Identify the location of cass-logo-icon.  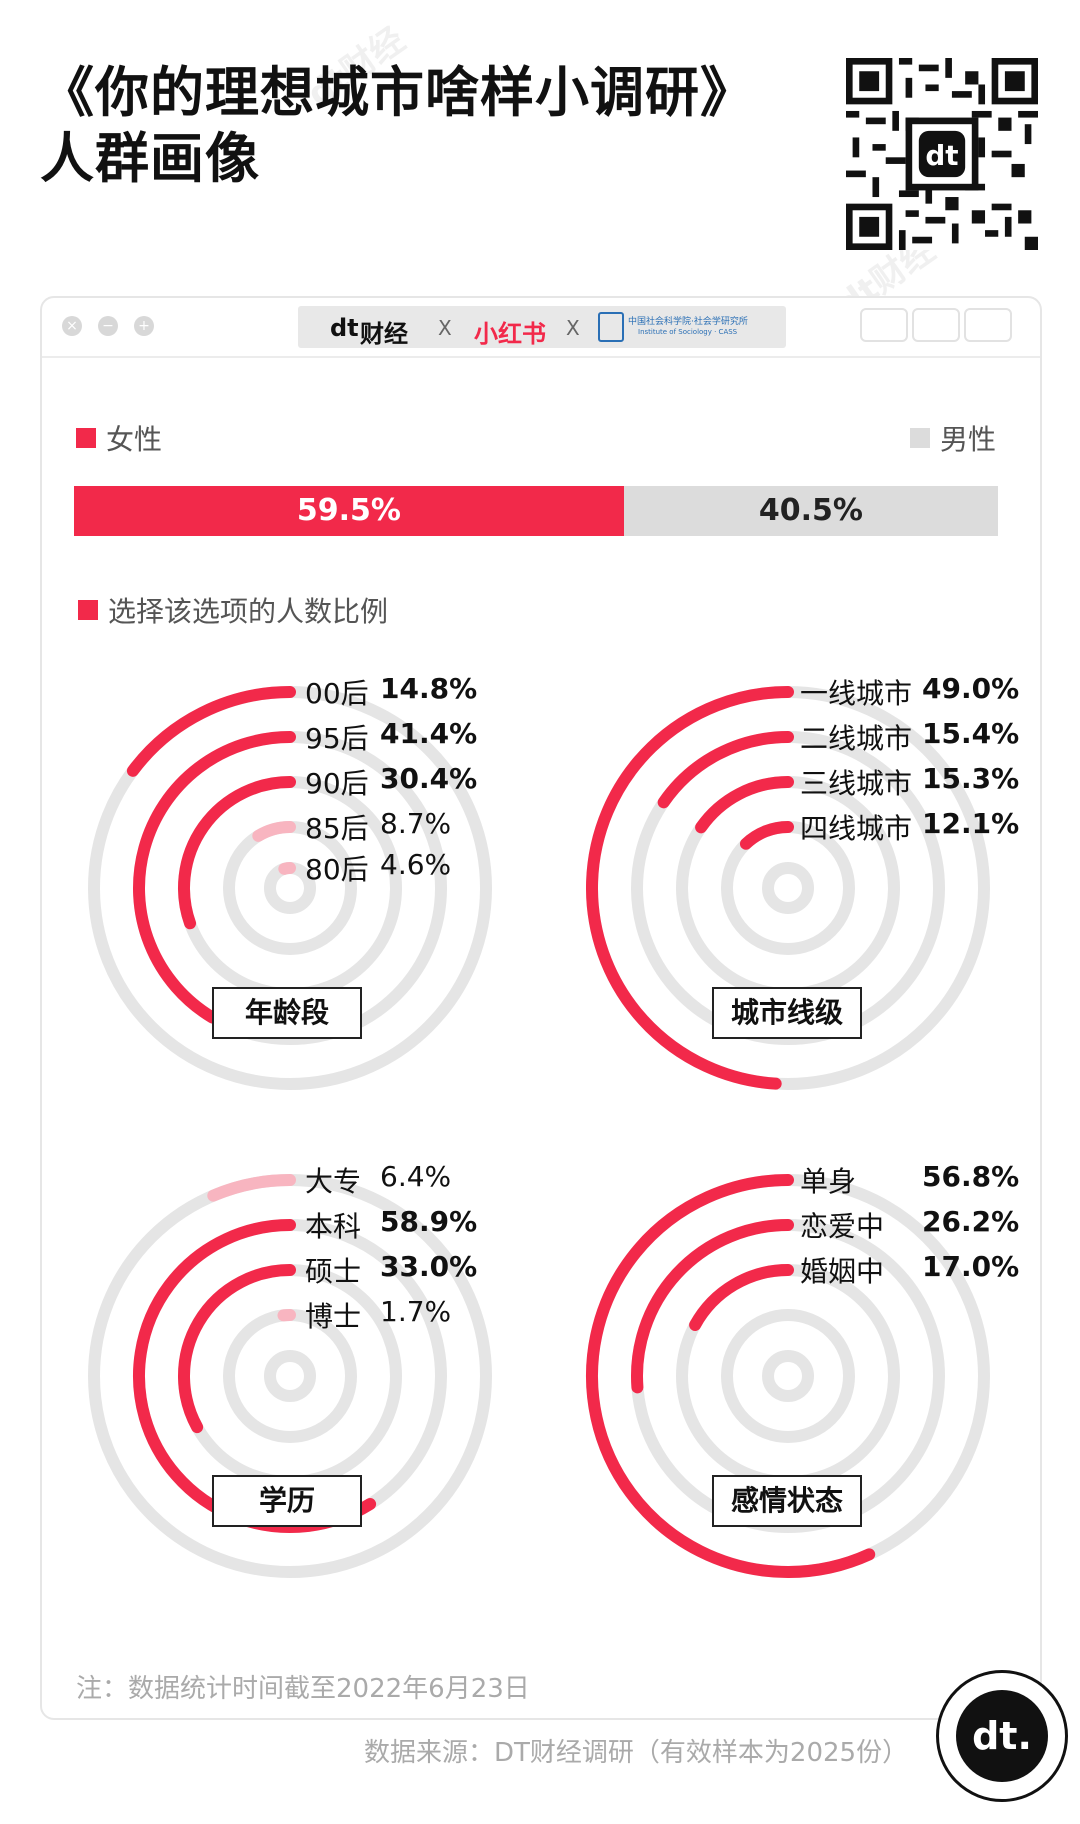
(611, 327).